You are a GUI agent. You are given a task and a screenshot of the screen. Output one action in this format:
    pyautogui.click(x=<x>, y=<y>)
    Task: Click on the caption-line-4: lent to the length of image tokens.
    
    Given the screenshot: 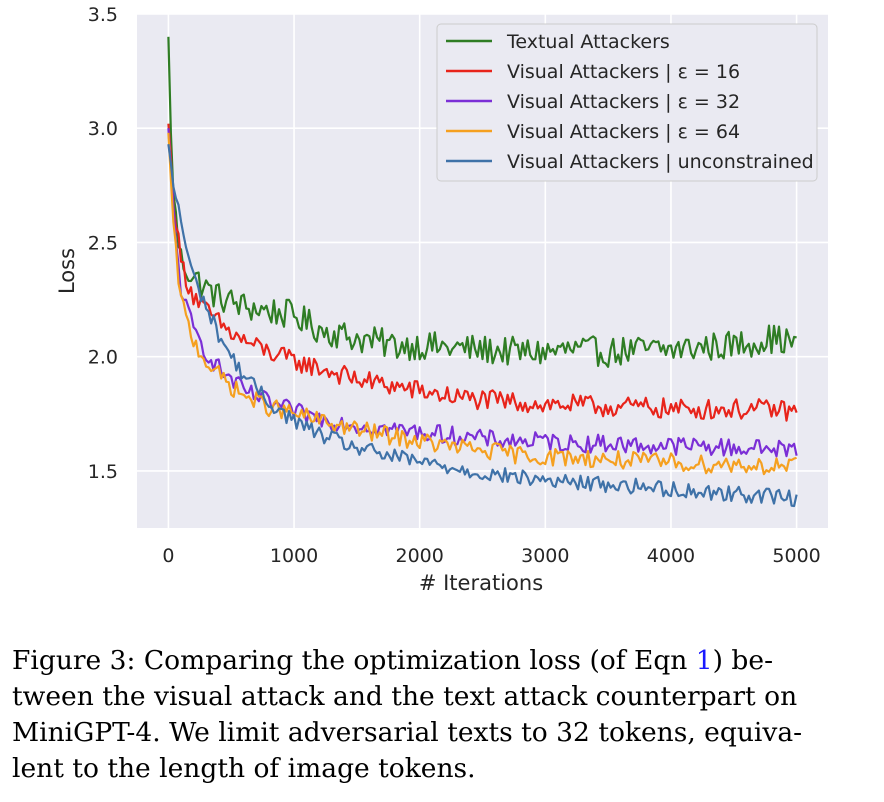 What is the action you would take?
    pyautogui.click(x=244, y=768)
    